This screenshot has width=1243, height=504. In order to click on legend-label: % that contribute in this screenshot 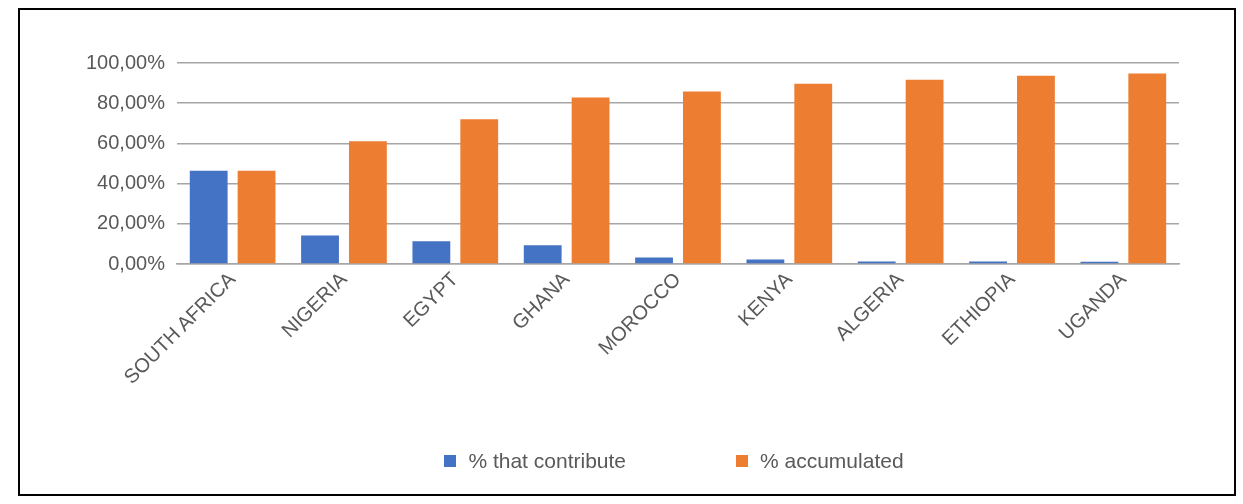, I will do `click(547, 461)`.